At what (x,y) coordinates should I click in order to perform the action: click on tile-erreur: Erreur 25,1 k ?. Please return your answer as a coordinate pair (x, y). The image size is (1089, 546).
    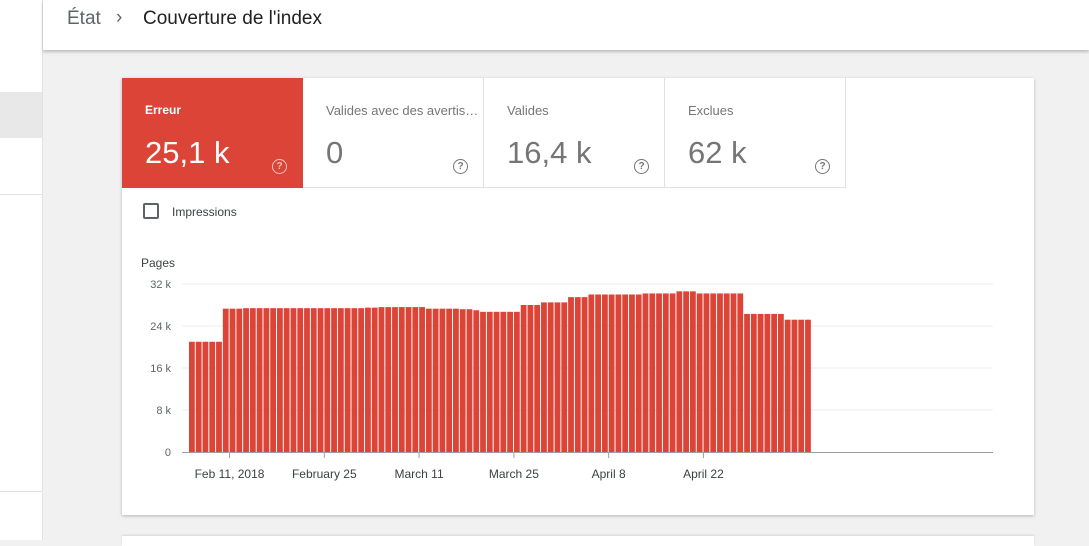
    Looking at the image, I should click on (212, 133).